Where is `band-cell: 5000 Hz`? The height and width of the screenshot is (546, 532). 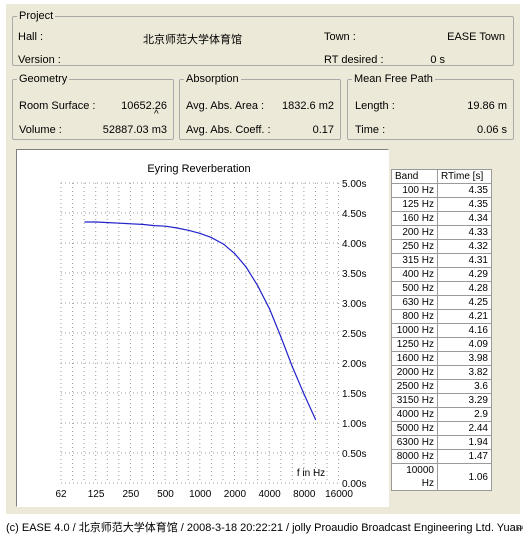
band-cell: 5000 Hz is located at coordinates (414, 428).